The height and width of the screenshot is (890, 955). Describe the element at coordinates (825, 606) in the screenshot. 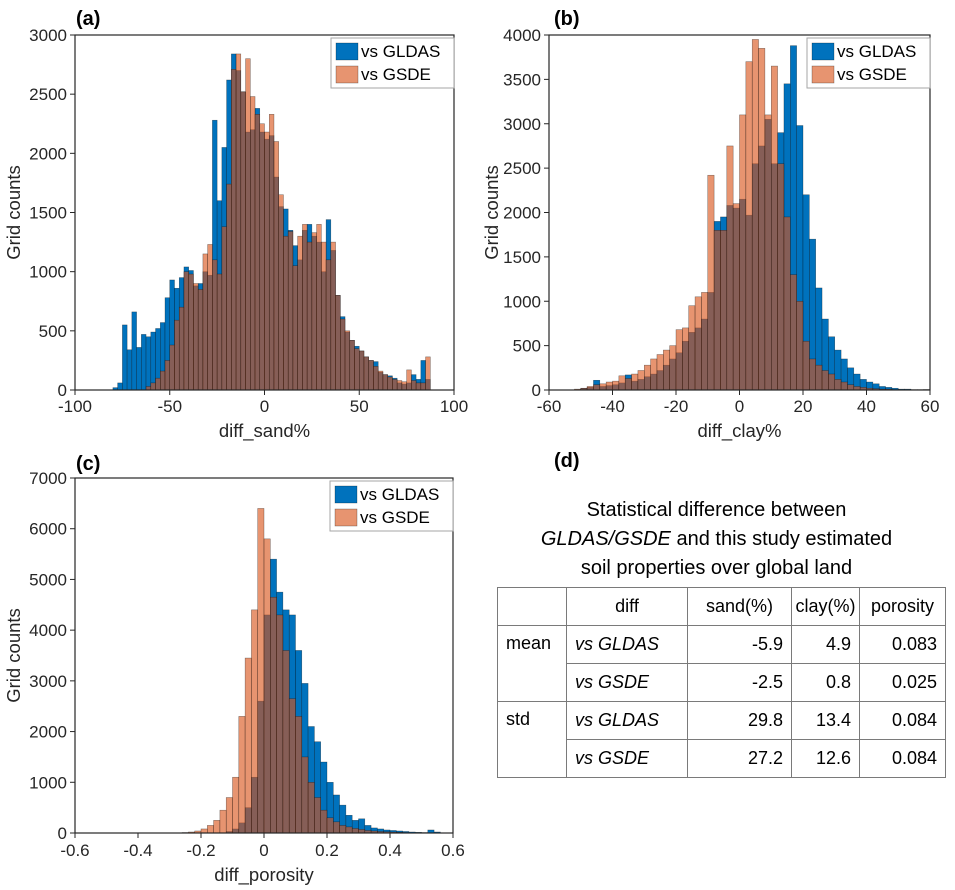

I see `header-clay-pct: clay(%)` at that location.